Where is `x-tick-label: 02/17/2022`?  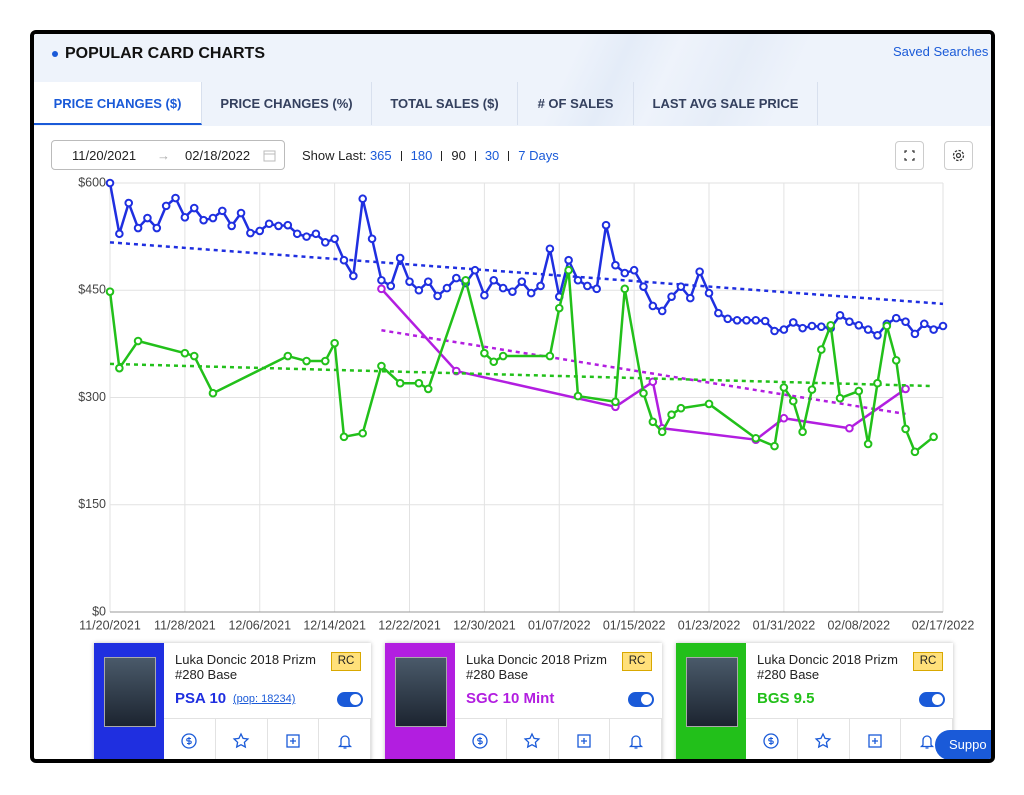 x-tick-label: 02/17/2022 is located at coordinates (943, 625).